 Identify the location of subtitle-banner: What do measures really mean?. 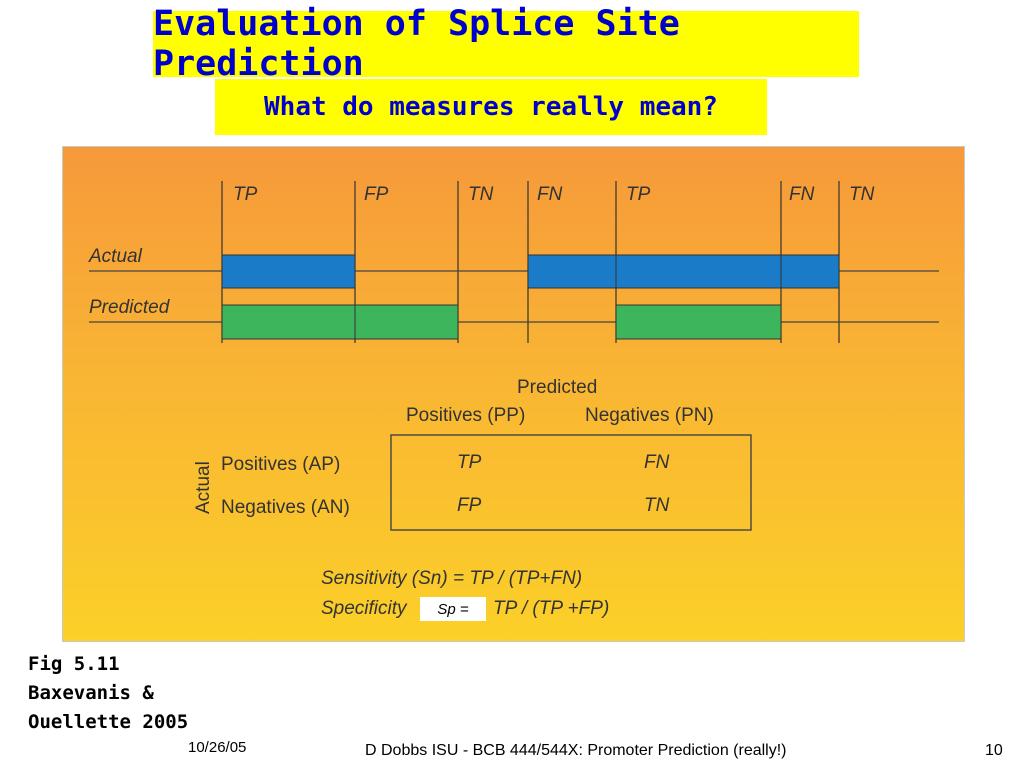
(491, 107).